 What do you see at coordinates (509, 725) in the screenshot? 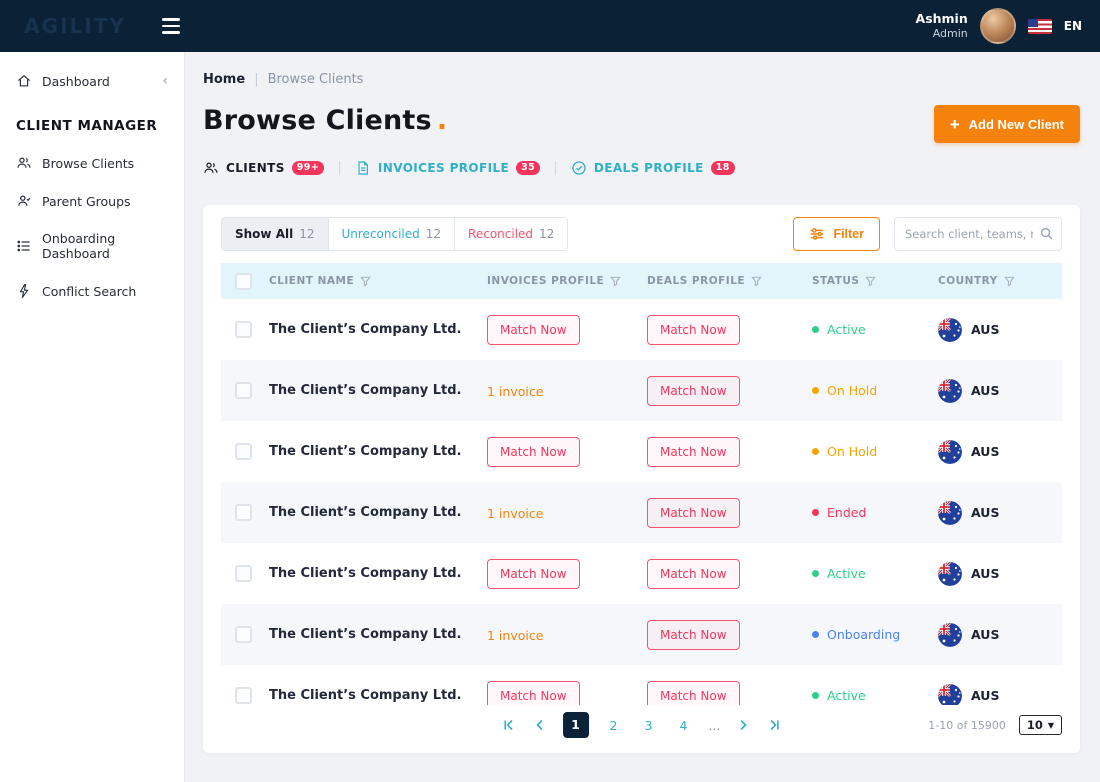
I see `pagination-first-icon` at bounding box center [509, 725].